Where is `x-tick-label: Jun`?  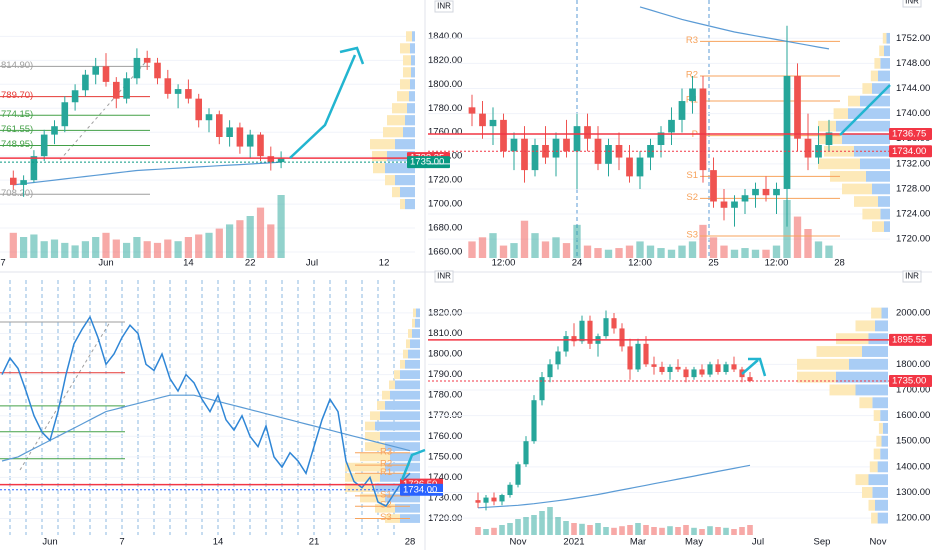 x-tick-label: Jun is located at coordinates (105, 263).